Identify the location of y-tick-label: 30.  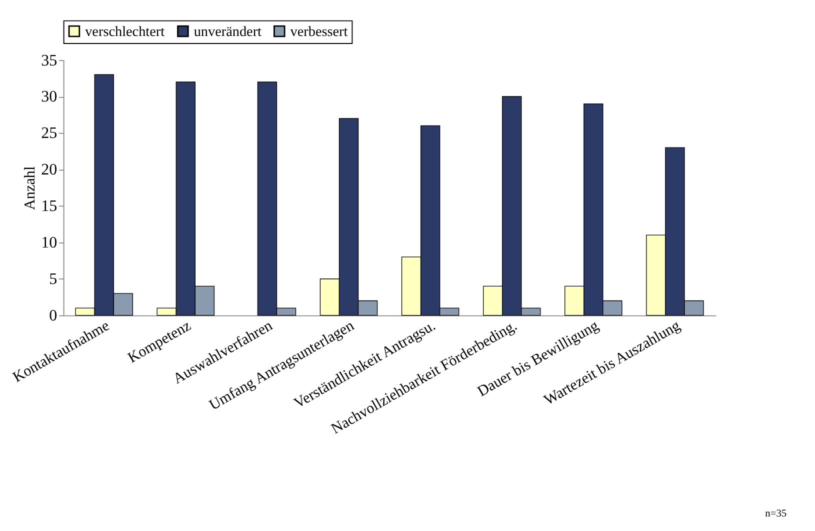
(49, 97).